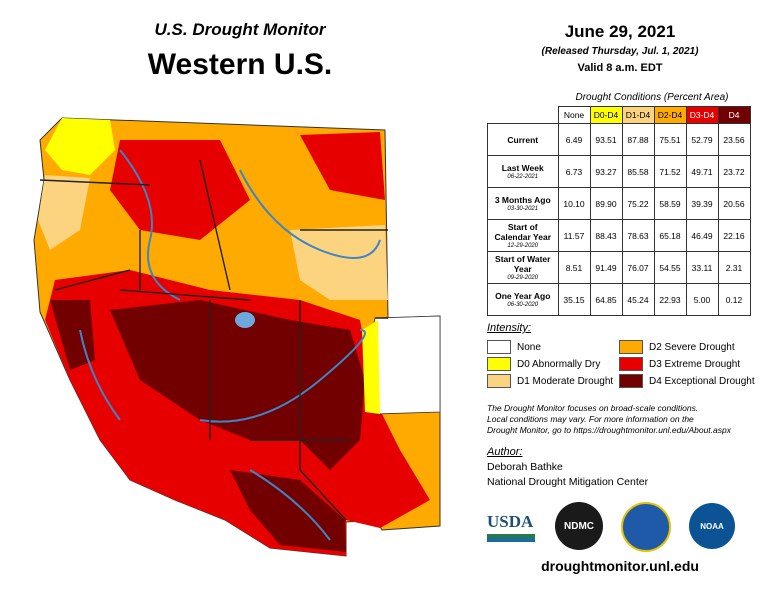  What do you see at coordinates (679, 364) in the screenshot?
I see `legend-item: D3 Extreme Drought` at bounding box center [679, 364].